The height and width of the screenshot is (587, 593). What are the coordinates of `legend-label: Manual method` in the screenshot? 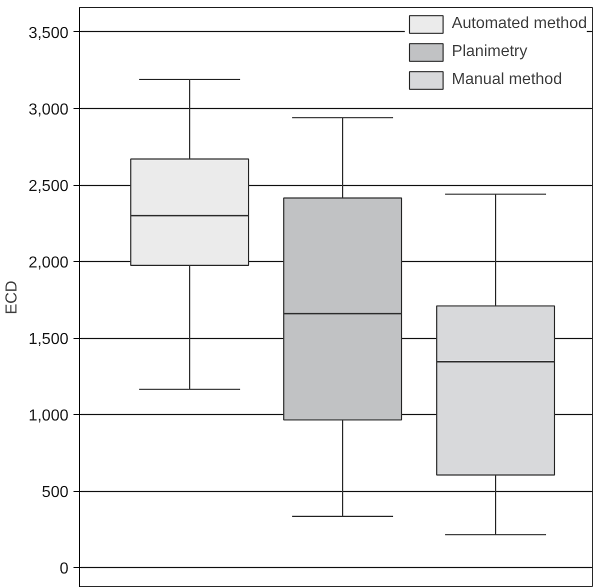 It's located at (507, 80).